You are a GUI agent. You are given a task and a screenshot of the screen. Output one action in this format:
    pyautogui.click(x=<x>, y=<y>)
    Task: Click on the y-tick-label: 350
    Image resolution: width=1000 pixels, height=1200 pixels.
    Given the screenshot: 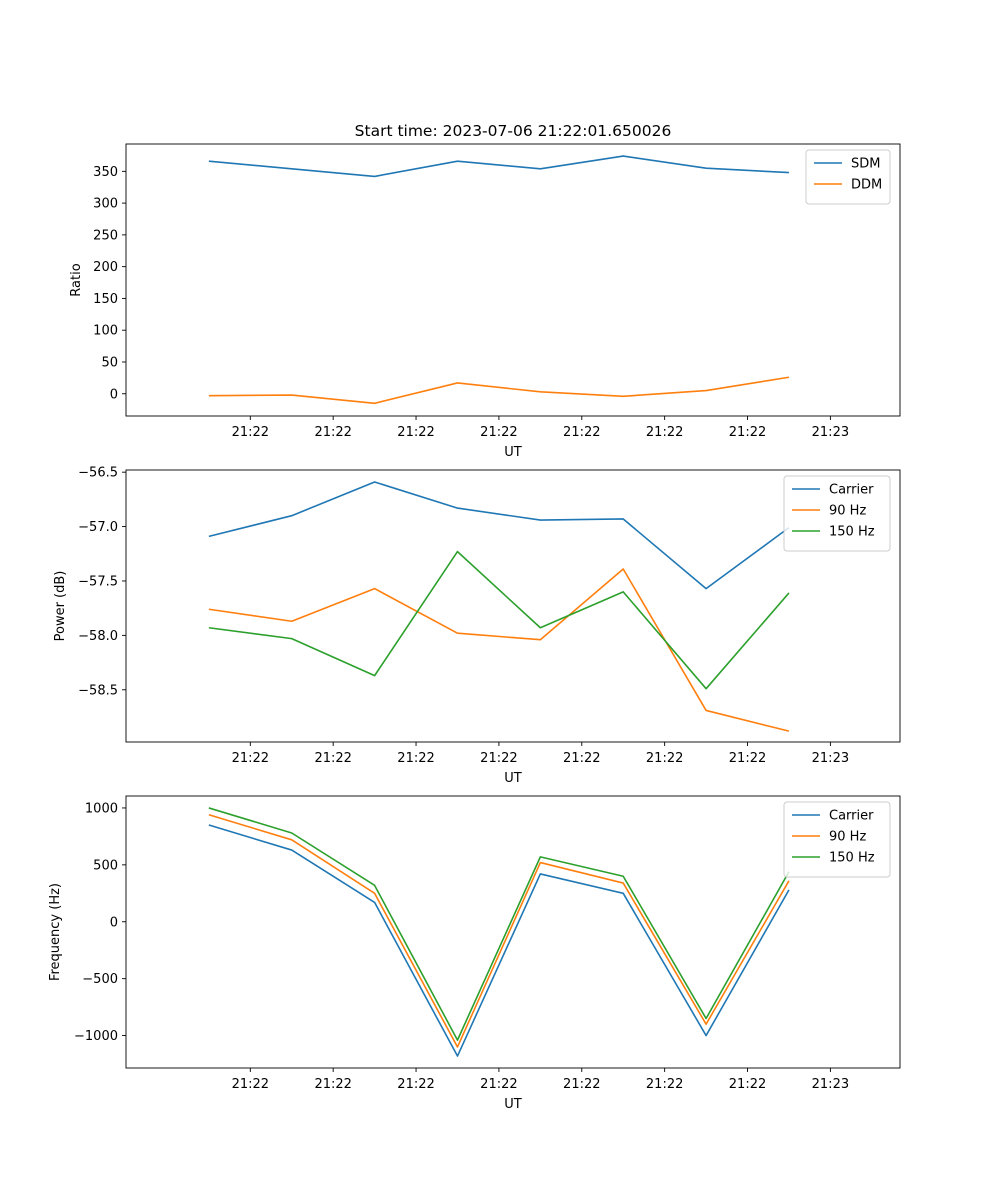 What is the action you would take?
    pyautogui.click(x=105, y=172)
    